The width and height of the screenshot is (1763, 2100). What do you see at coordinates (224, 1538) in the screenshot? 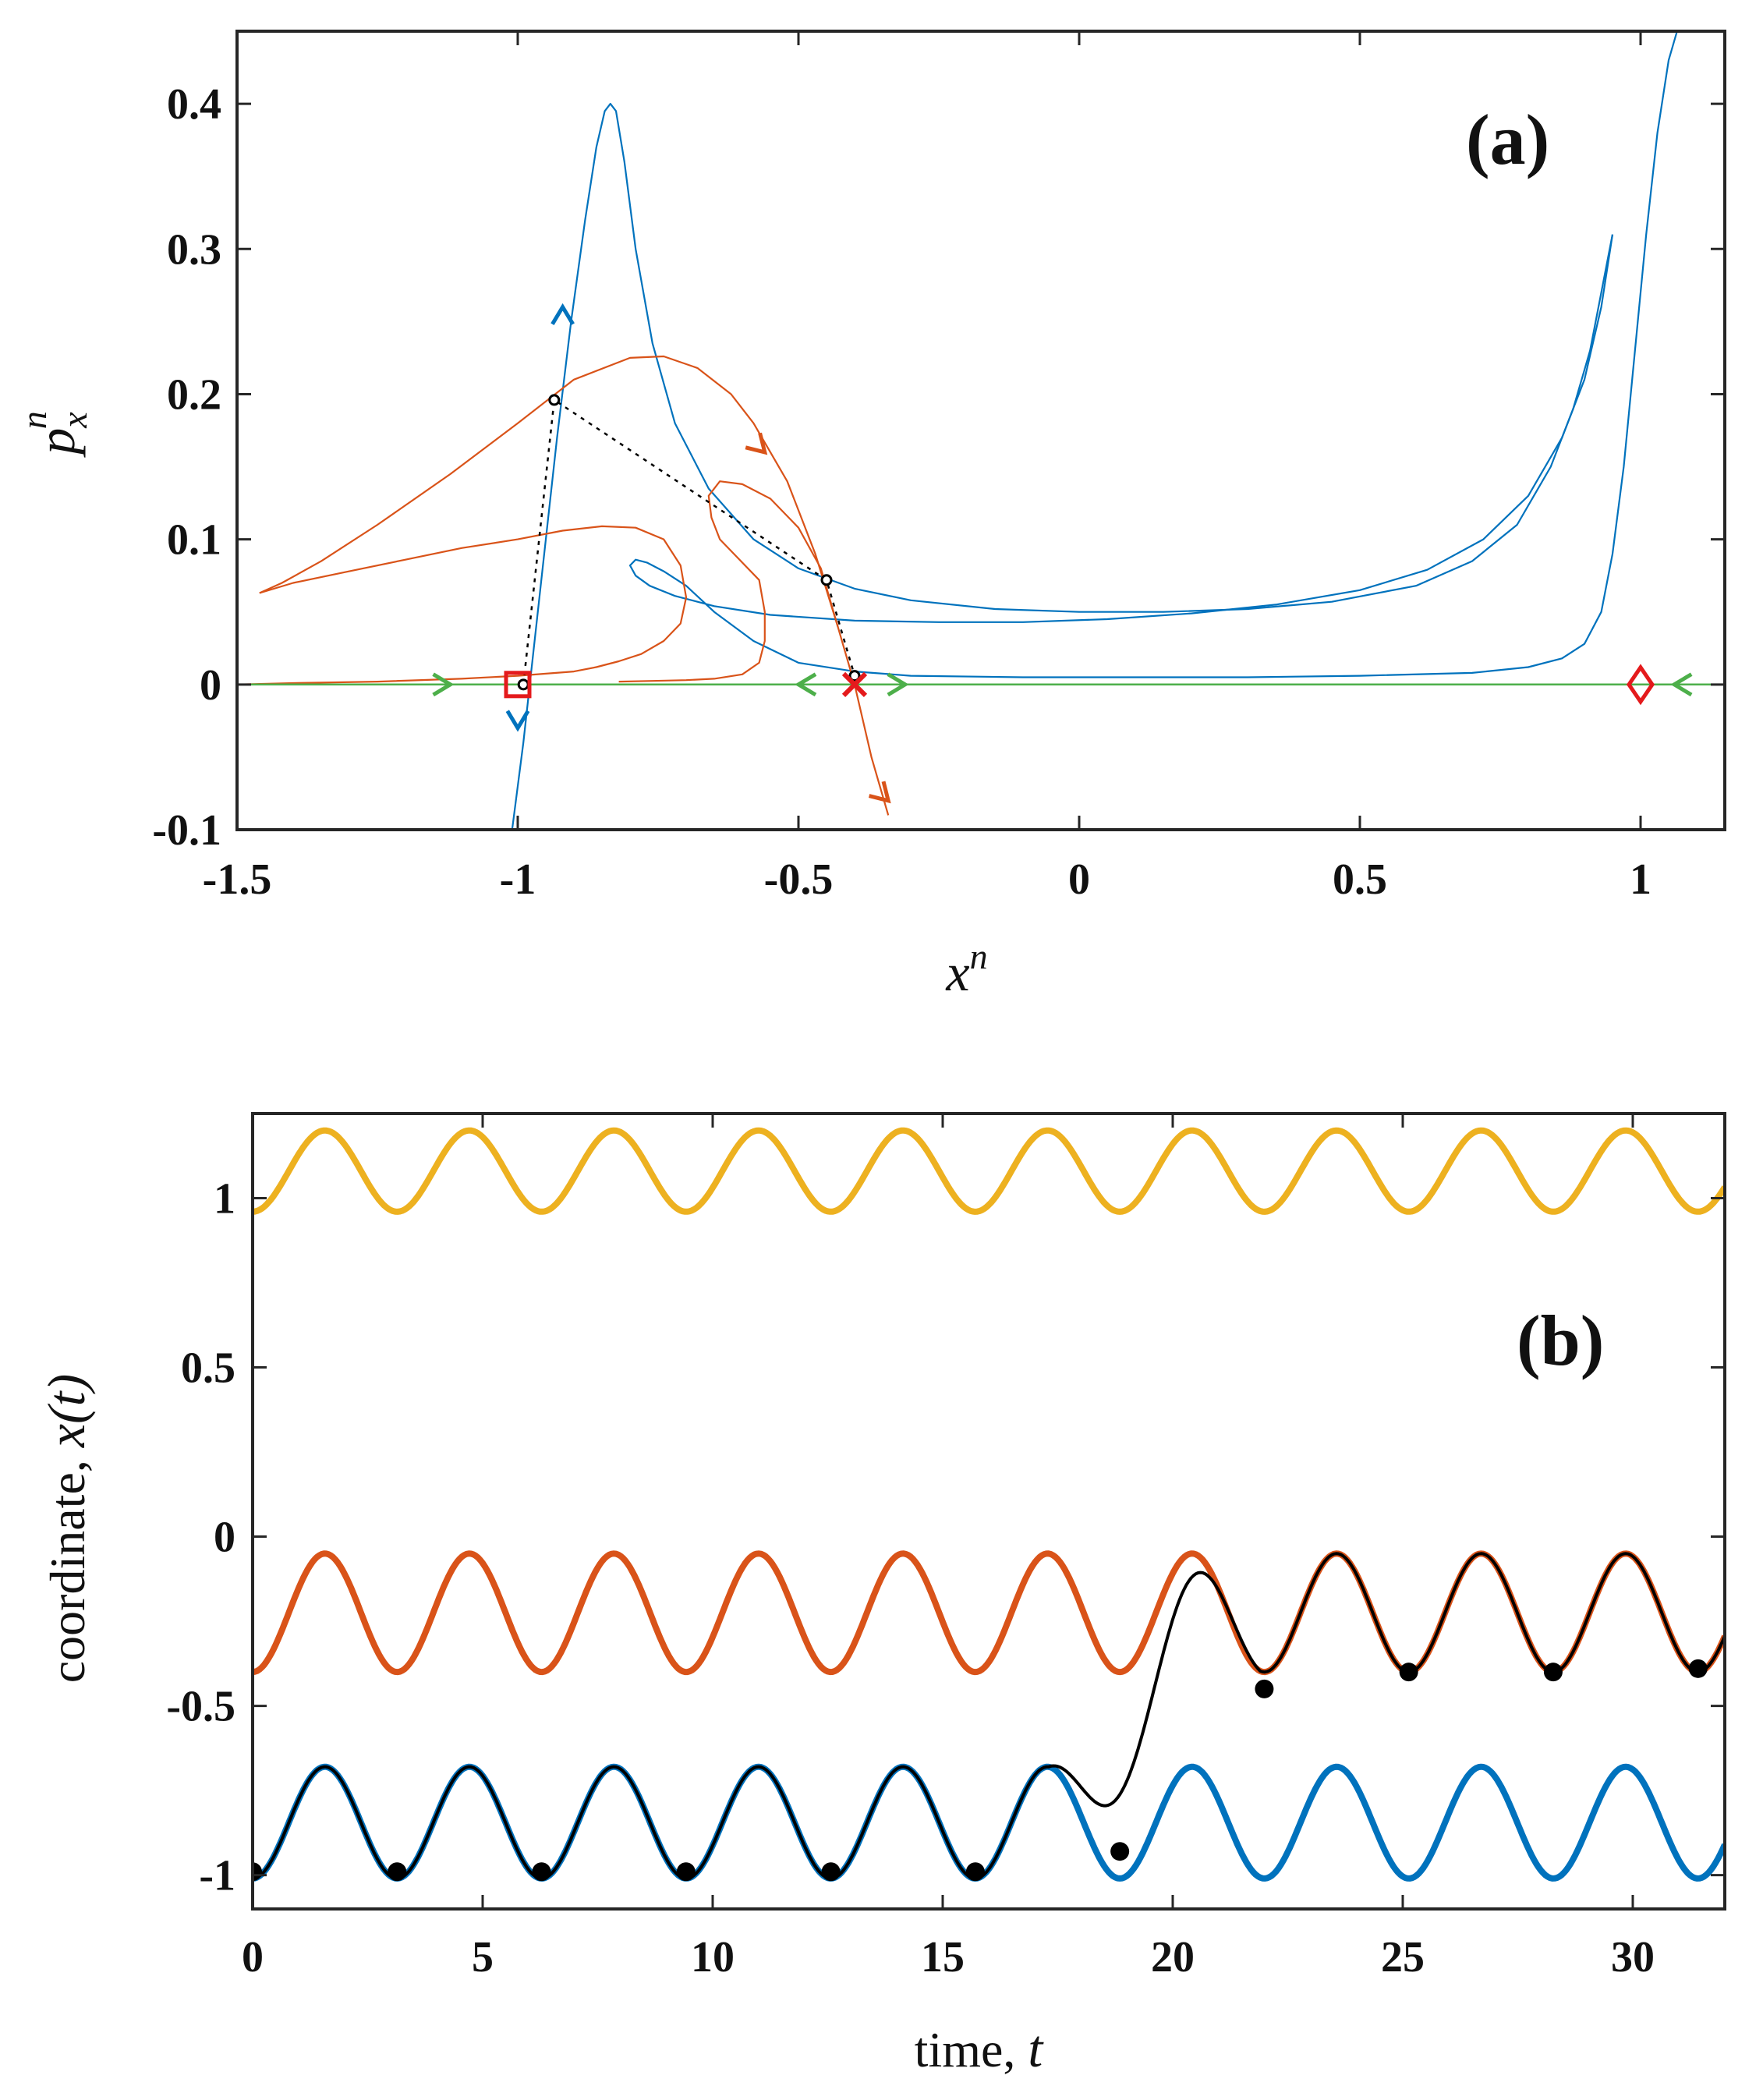
I see `panel-b-ytick-label: 0` at bounding box center [224, 1538].